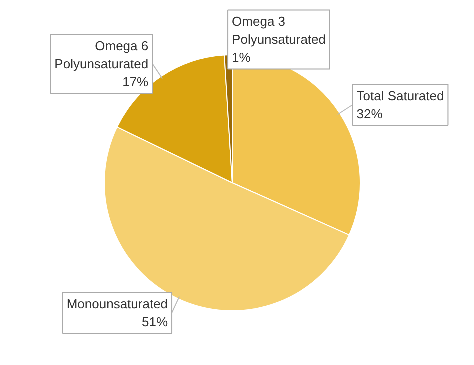  What do you see at coordinates (117, 304) in the screenshot?
I see `slice-label: Monounsaturated` at bounding box center [117, 304].